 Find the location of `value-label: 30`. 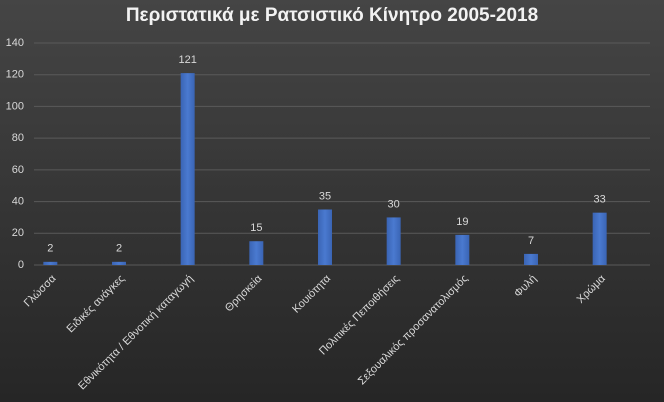

value-label: 30 is located at coordinates (394, 204).